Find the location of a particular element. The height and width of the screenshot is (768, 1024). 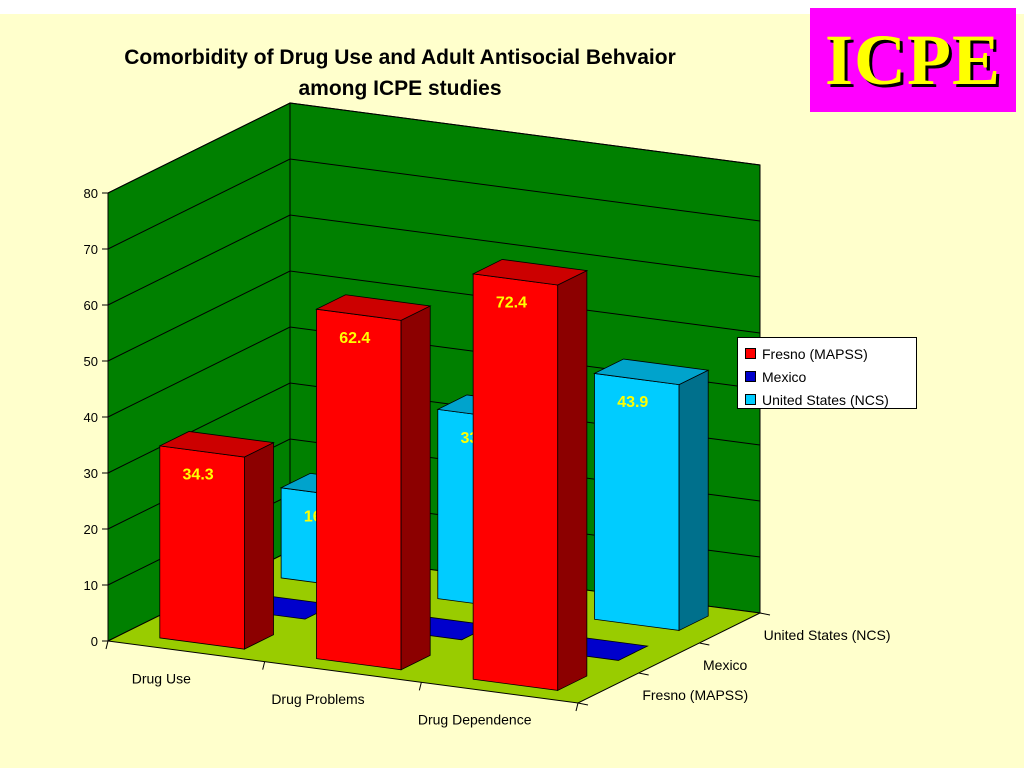

z-tick-label-united-states-ncs: United States (NCS) is located at coordinates (827, 635).